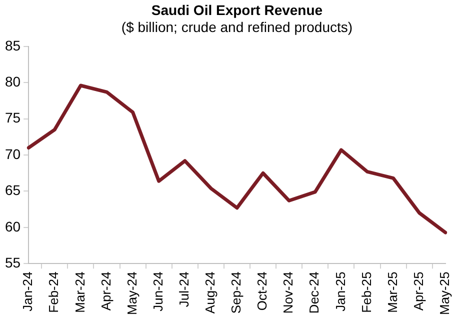 Image resolution: width=474 pixels, height=325 pixels. What do you see at coordinates (314, 293) in the screenshot?
I see `x-tick-label: Dec-24` at bounding box center [314, 293].